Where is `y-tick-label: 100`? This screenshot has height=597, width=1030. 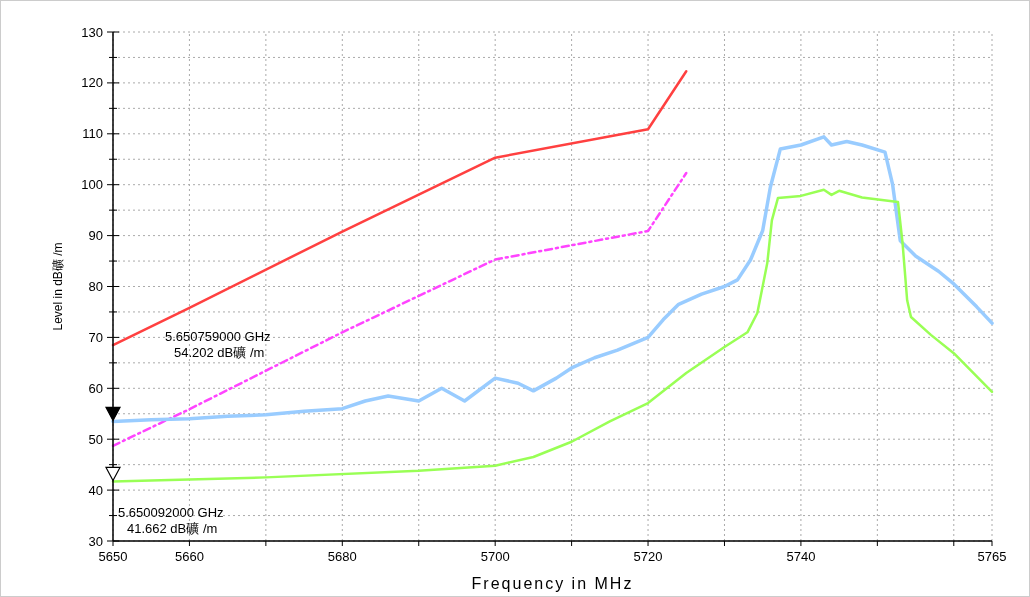
y-tick-label: 100 is located at coordinates (92, 185).